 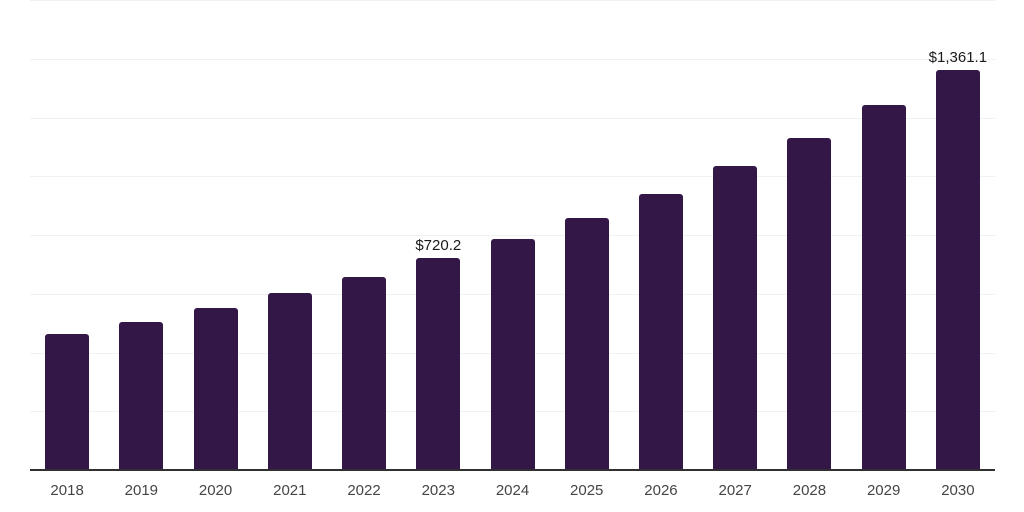 What do you see at coordinates (735, 490) in the screenshot?
I see `x-tick-label-2027: 2027` at bounding box center [735, 490].